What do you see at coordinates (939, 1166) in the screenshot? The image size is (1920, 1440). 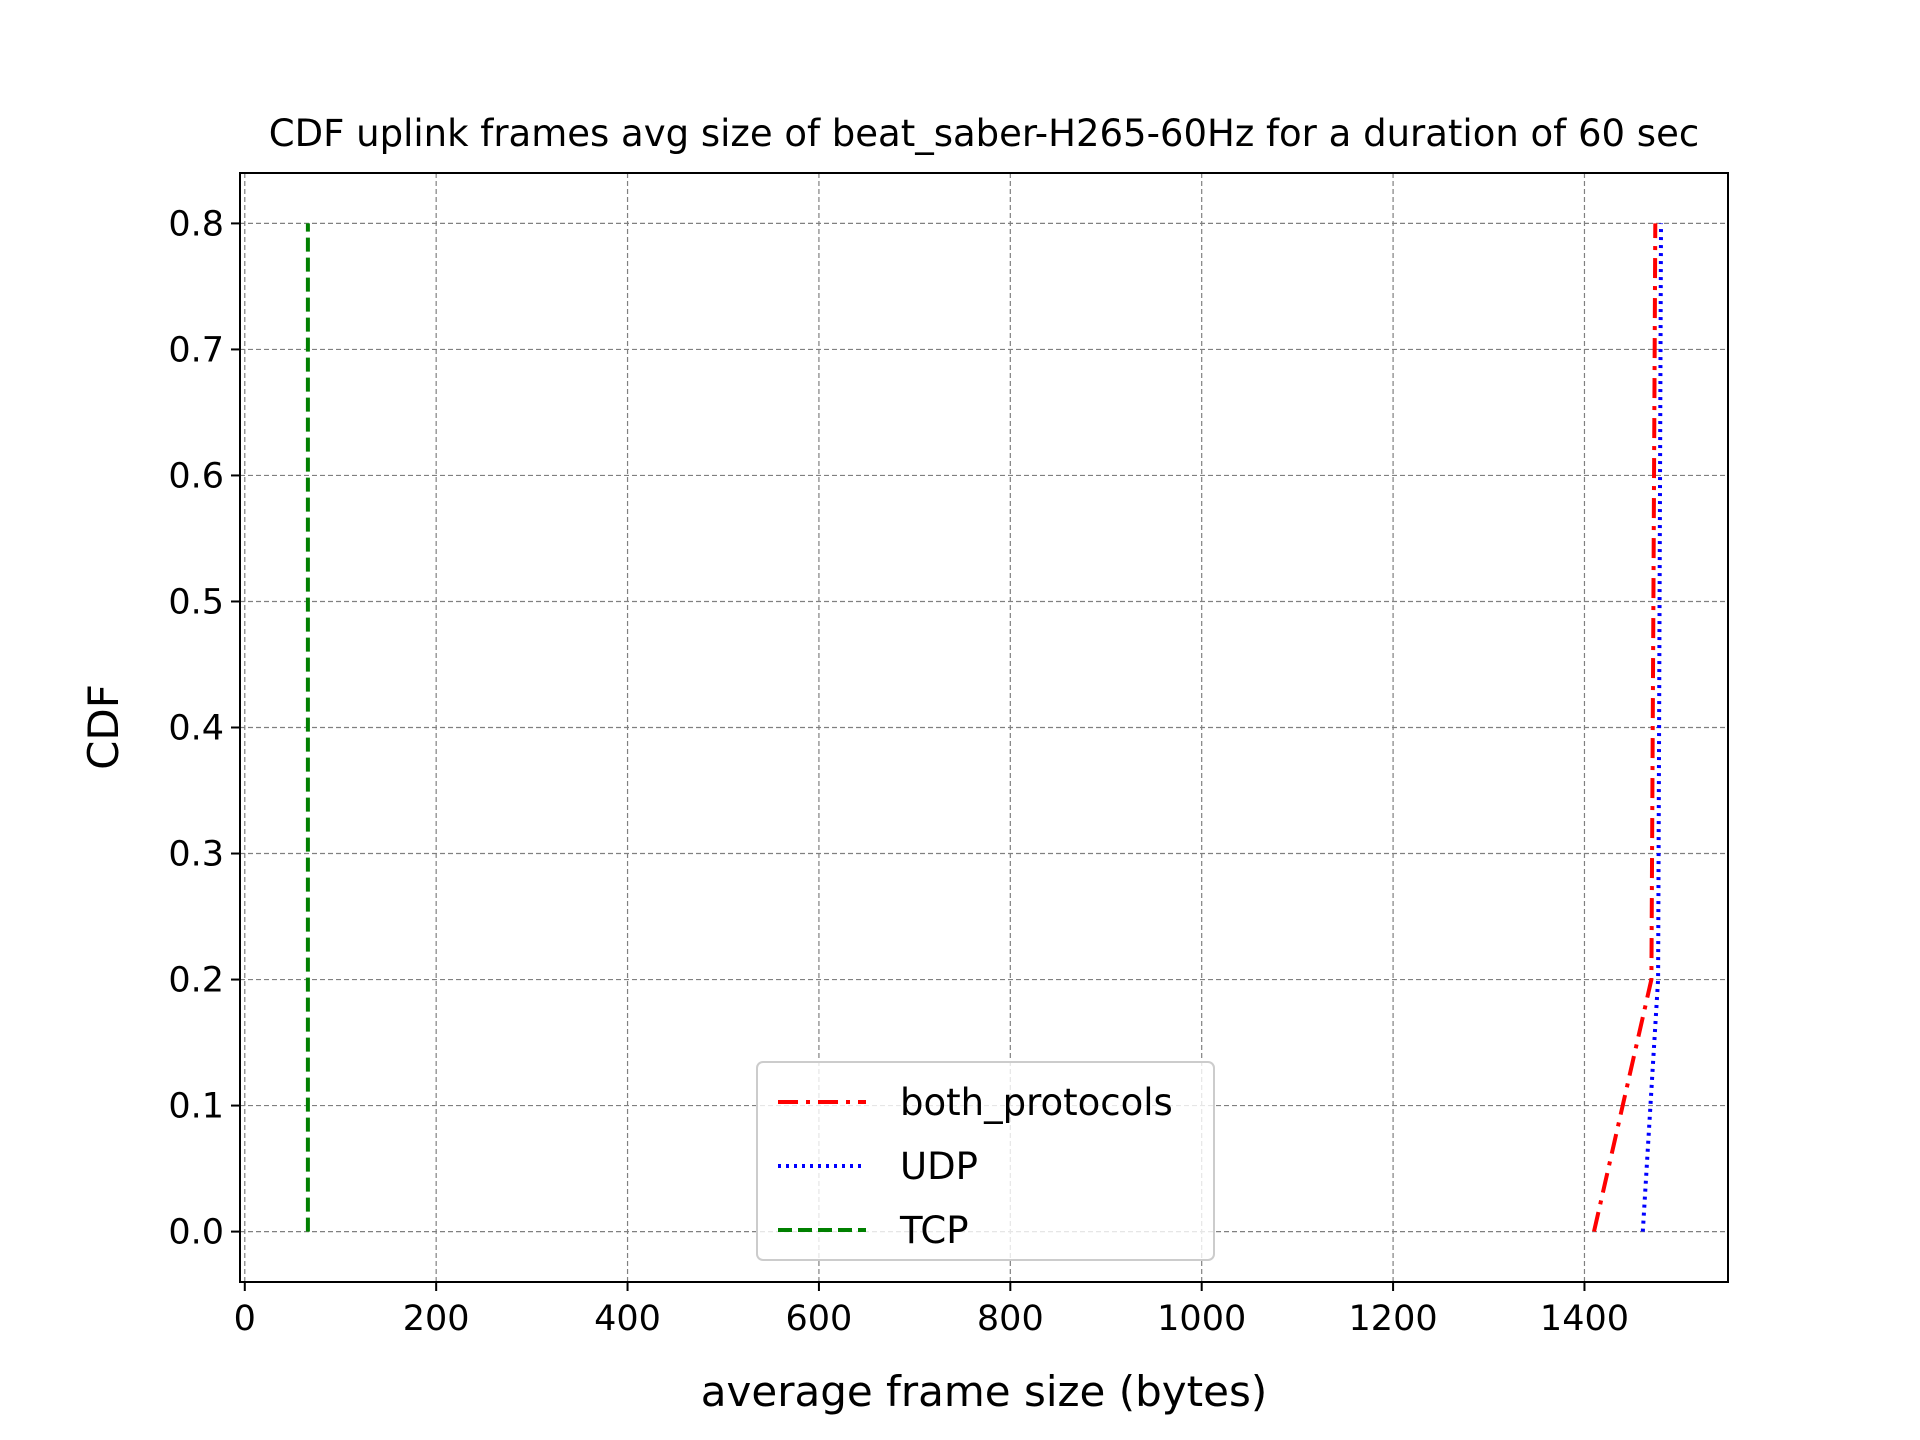 I see `legend-label: UDP` at bounding box center [939, 1166].